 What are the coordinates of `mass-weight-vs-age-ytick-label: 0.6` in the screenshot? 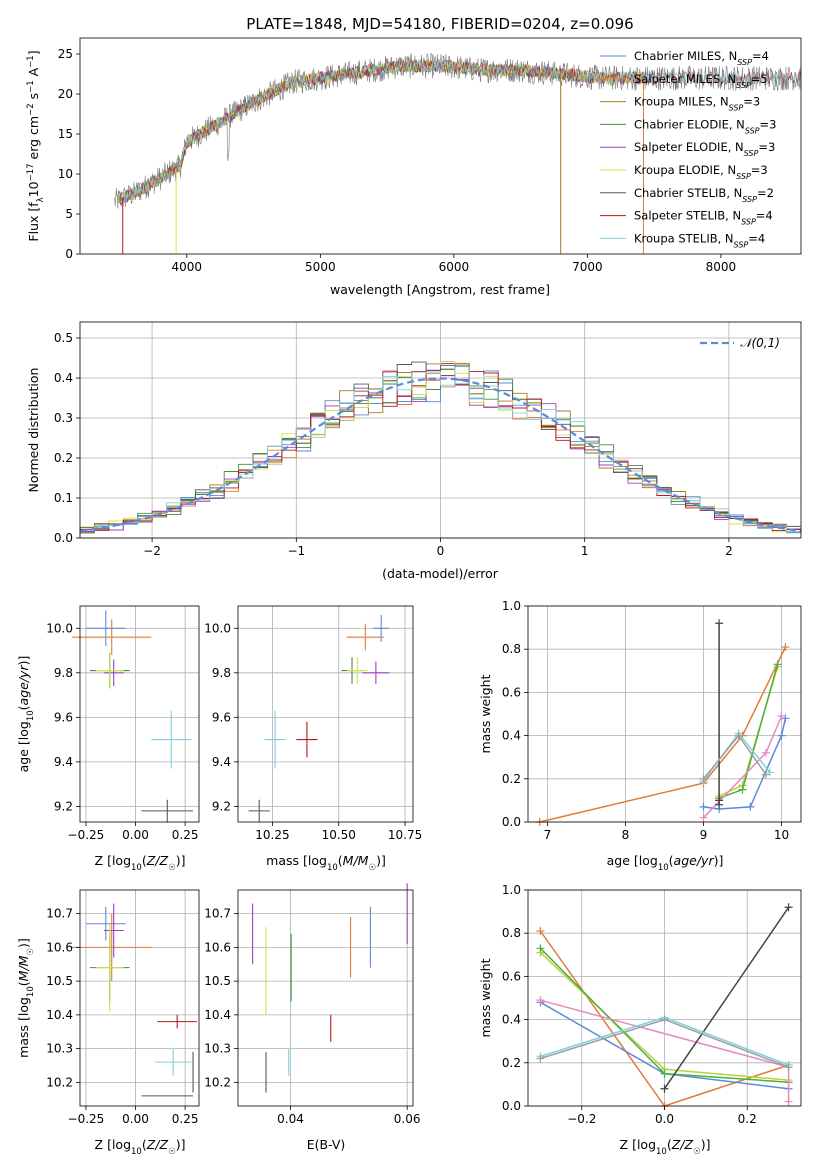 It's located at (511, 692).